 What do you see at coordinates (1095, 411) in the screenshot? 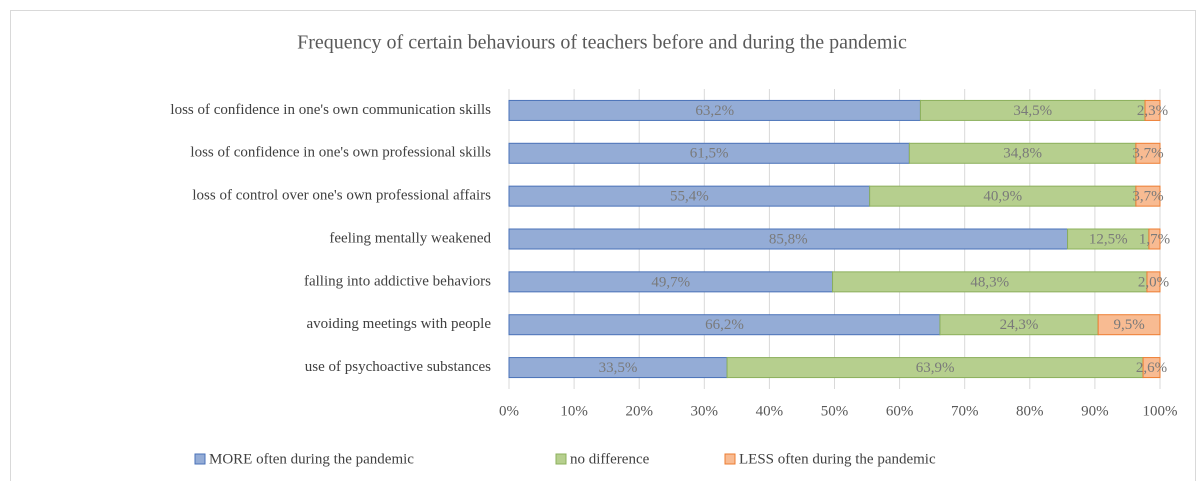
I see `x-tick-label: 90%` at bounding box center [1095, 411].